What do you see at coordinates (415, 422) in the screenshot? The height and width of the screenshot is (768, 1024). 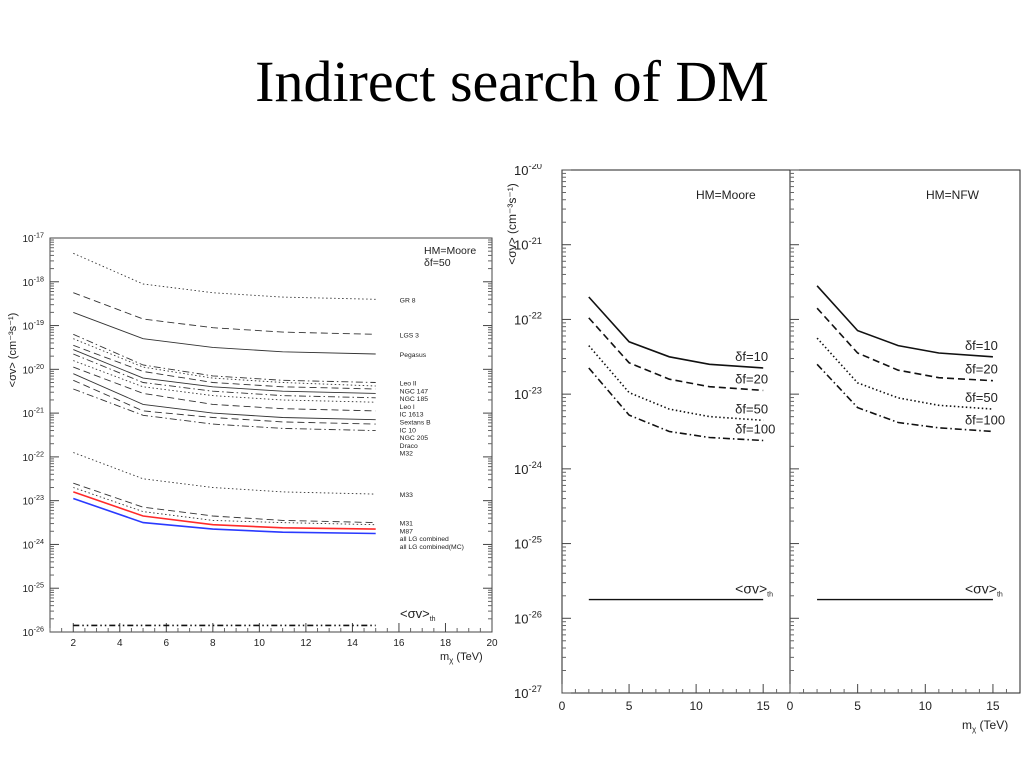 I see `series-label-sextans-b: Sextans B` at bounding box center [415, 422].